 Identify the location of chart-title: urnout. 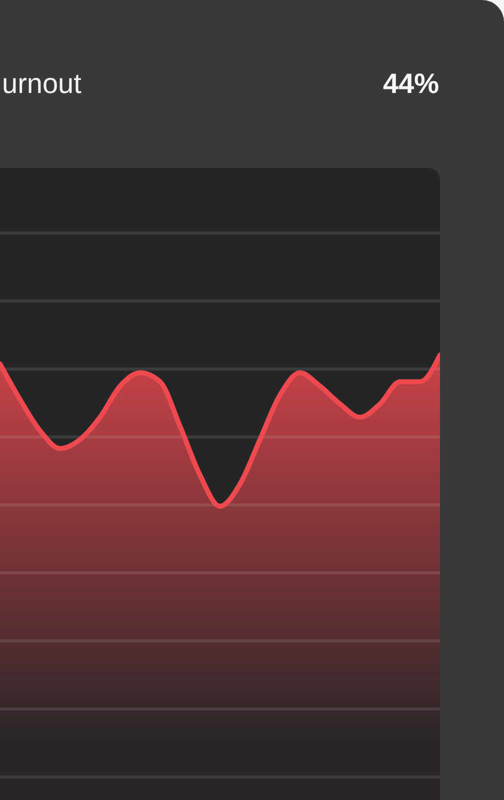
(42, 83).